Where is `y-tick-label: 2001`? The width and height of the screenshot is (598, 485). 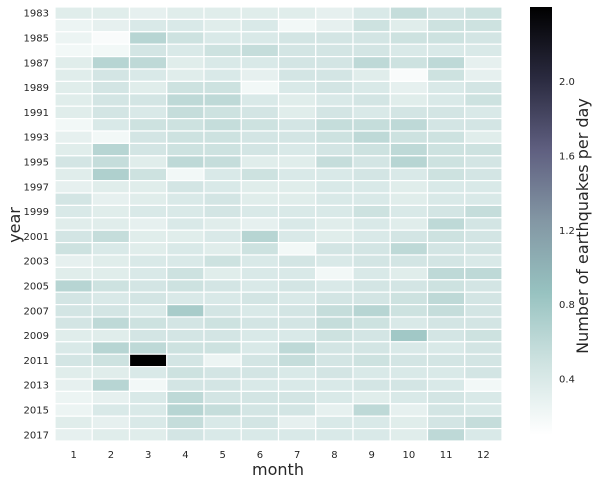 y-tick-label: 2001 is located at coordinates (36, 237).